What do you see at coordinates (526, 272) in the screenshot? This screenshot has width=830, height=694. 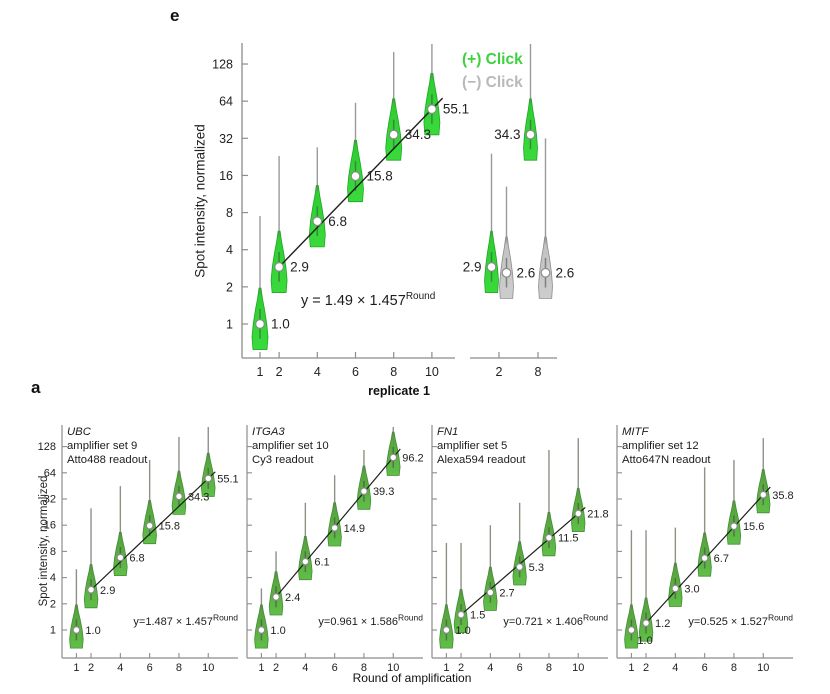 I see `value-label: 2.6` at bounding box center [526, 272].